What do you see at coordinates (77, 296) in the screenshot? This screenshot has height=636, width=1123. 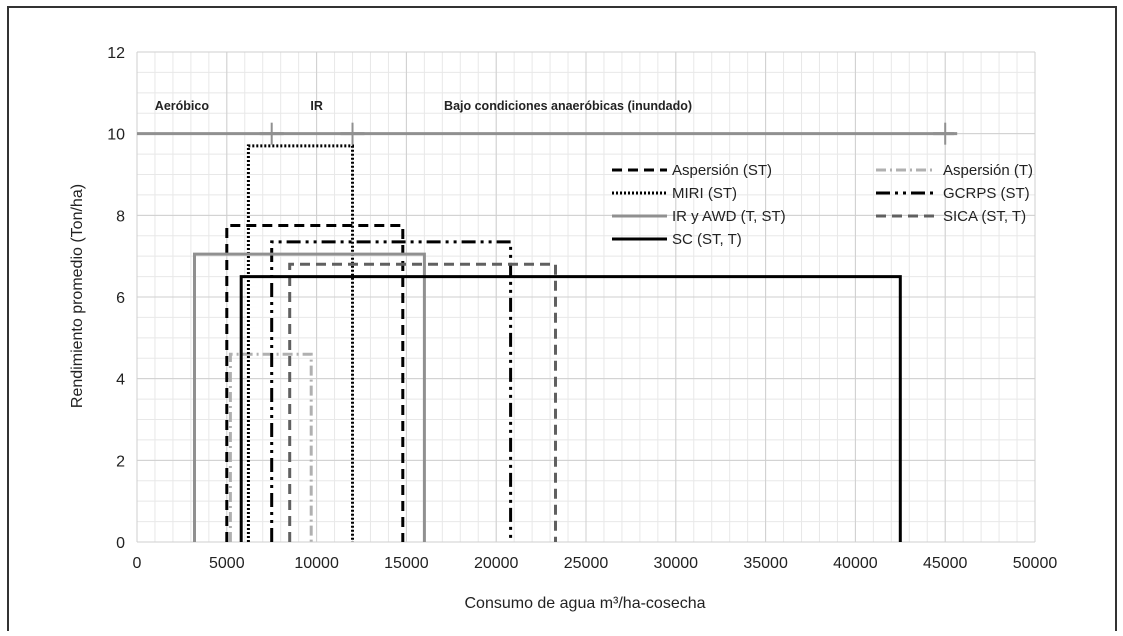 I see `y-axis-title: Rendimiento promedio (Ton/ha)` at bounding box center [77, 296].